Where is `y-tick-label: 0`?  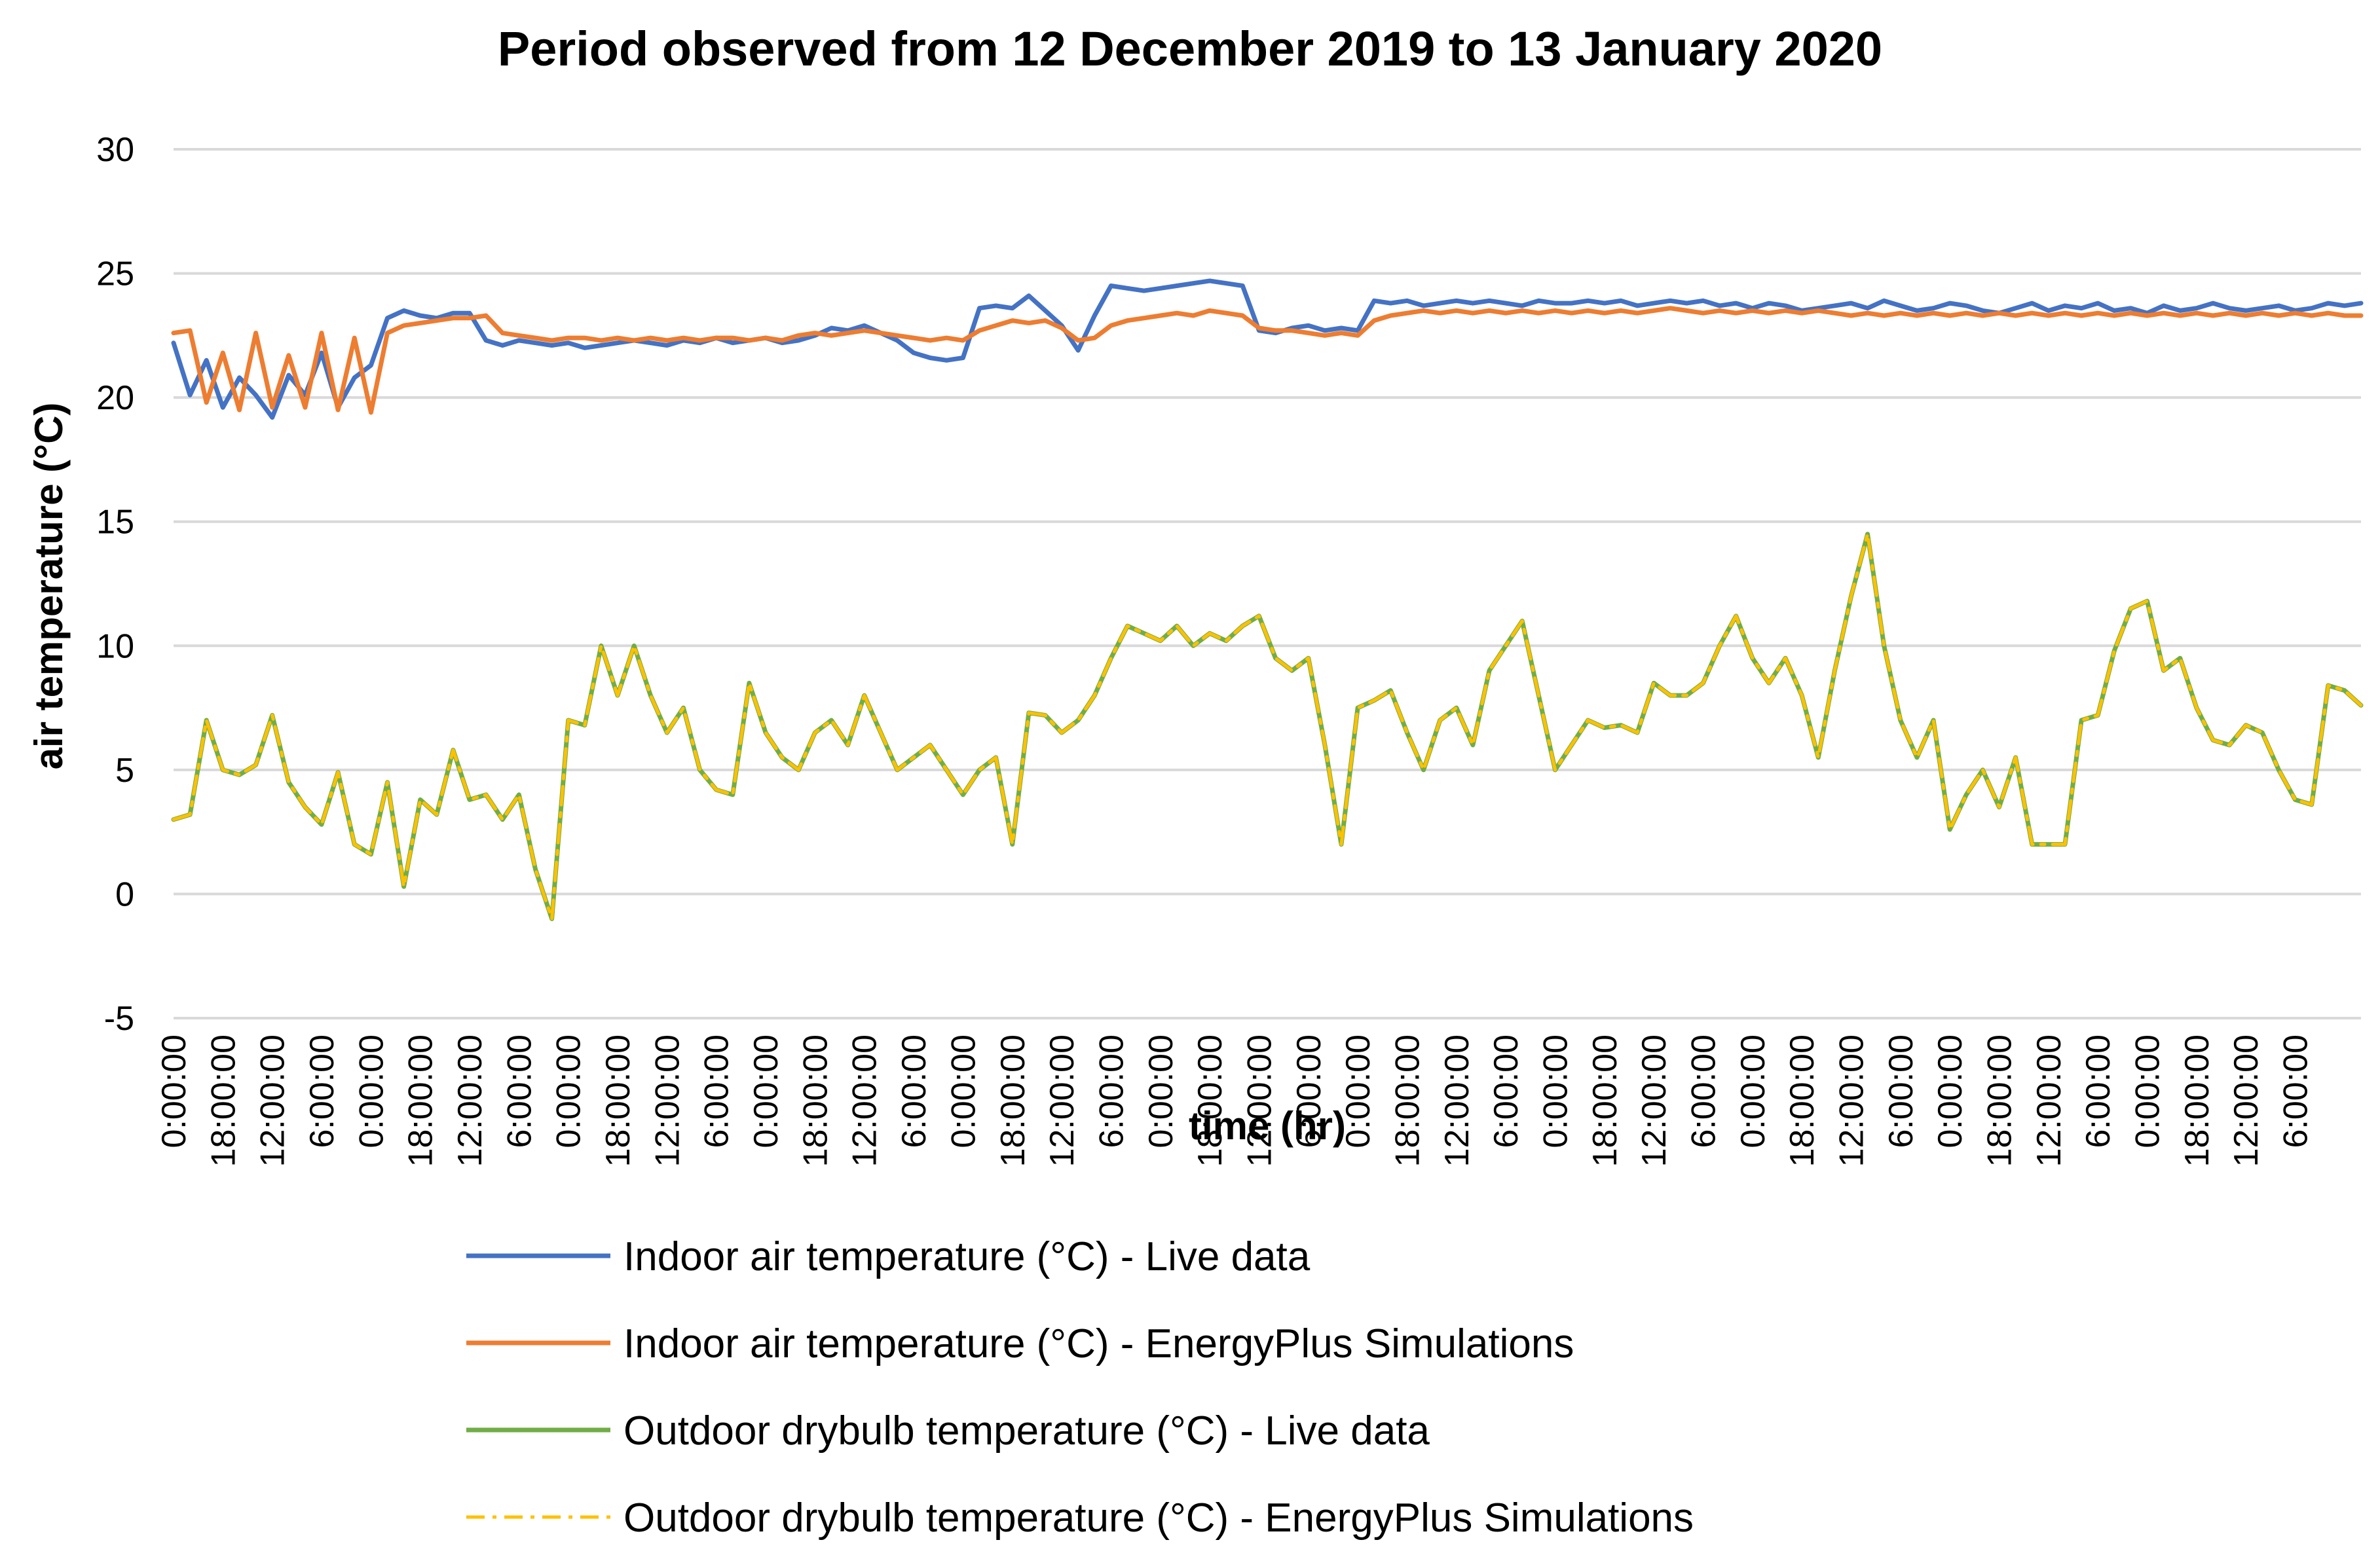
y-tick-label: 0 is located at coordinates (124, 894).